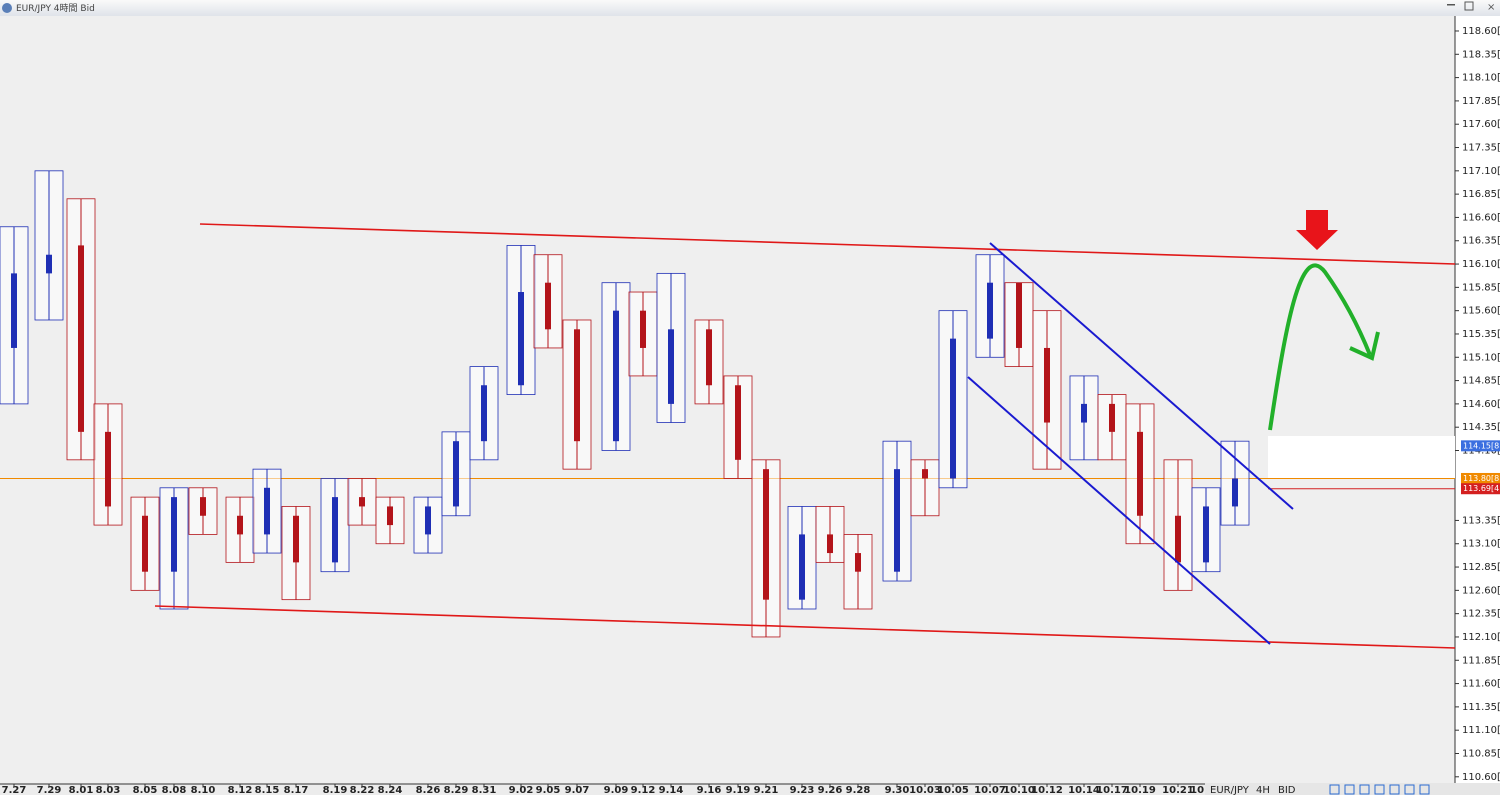 The image size is (1500, 795). Describe the element at coordinates (1481, 241) in the screenshot. I see `y-tick-label: 116.35[0` at that location.